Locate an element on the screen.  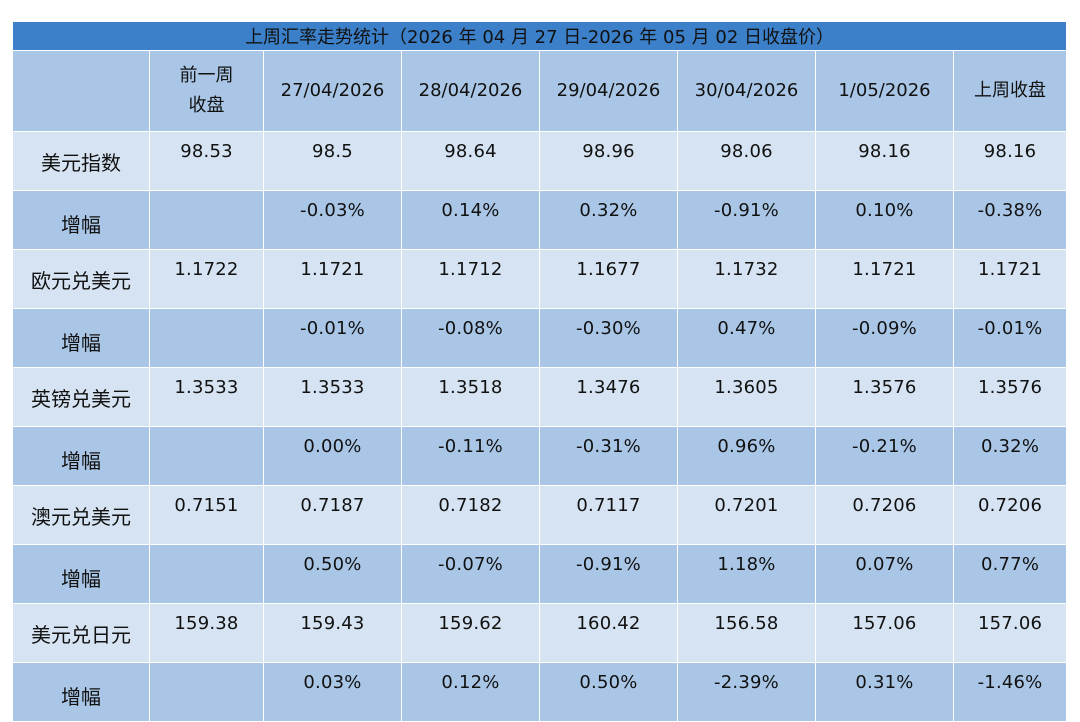
header-prev-week-close: 前一周收盘 is located at coordinates (206, 91).